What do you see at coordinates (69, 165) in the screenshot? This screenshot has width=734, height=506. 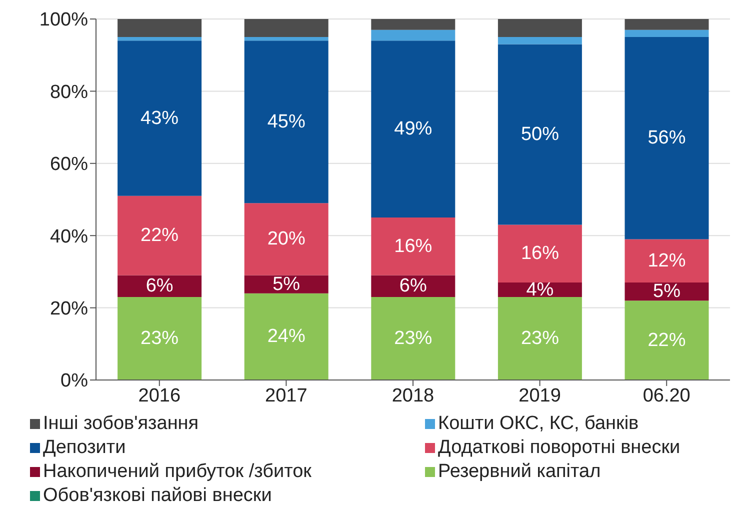 I see `y-tick-label: 60%` at bounding box center [69, 165].